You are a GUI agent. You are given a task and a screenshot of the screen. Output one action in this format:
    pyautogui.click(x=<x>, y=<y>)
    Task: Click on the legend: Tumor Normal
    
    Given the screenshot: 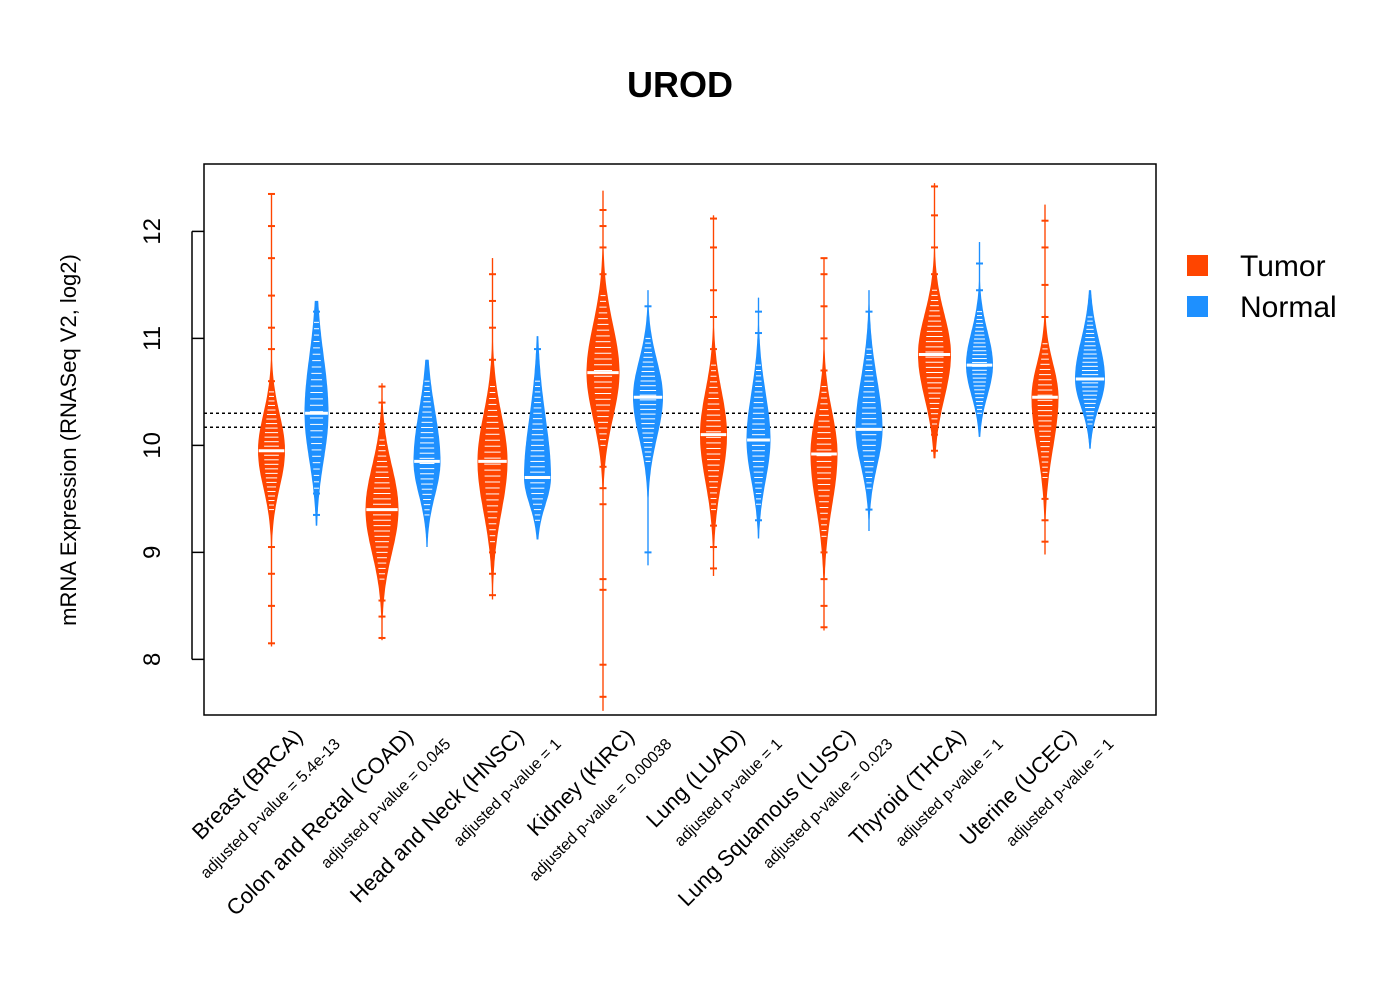 What is the action you would take?
    pyautogui.click(x=1262, y=287)
    